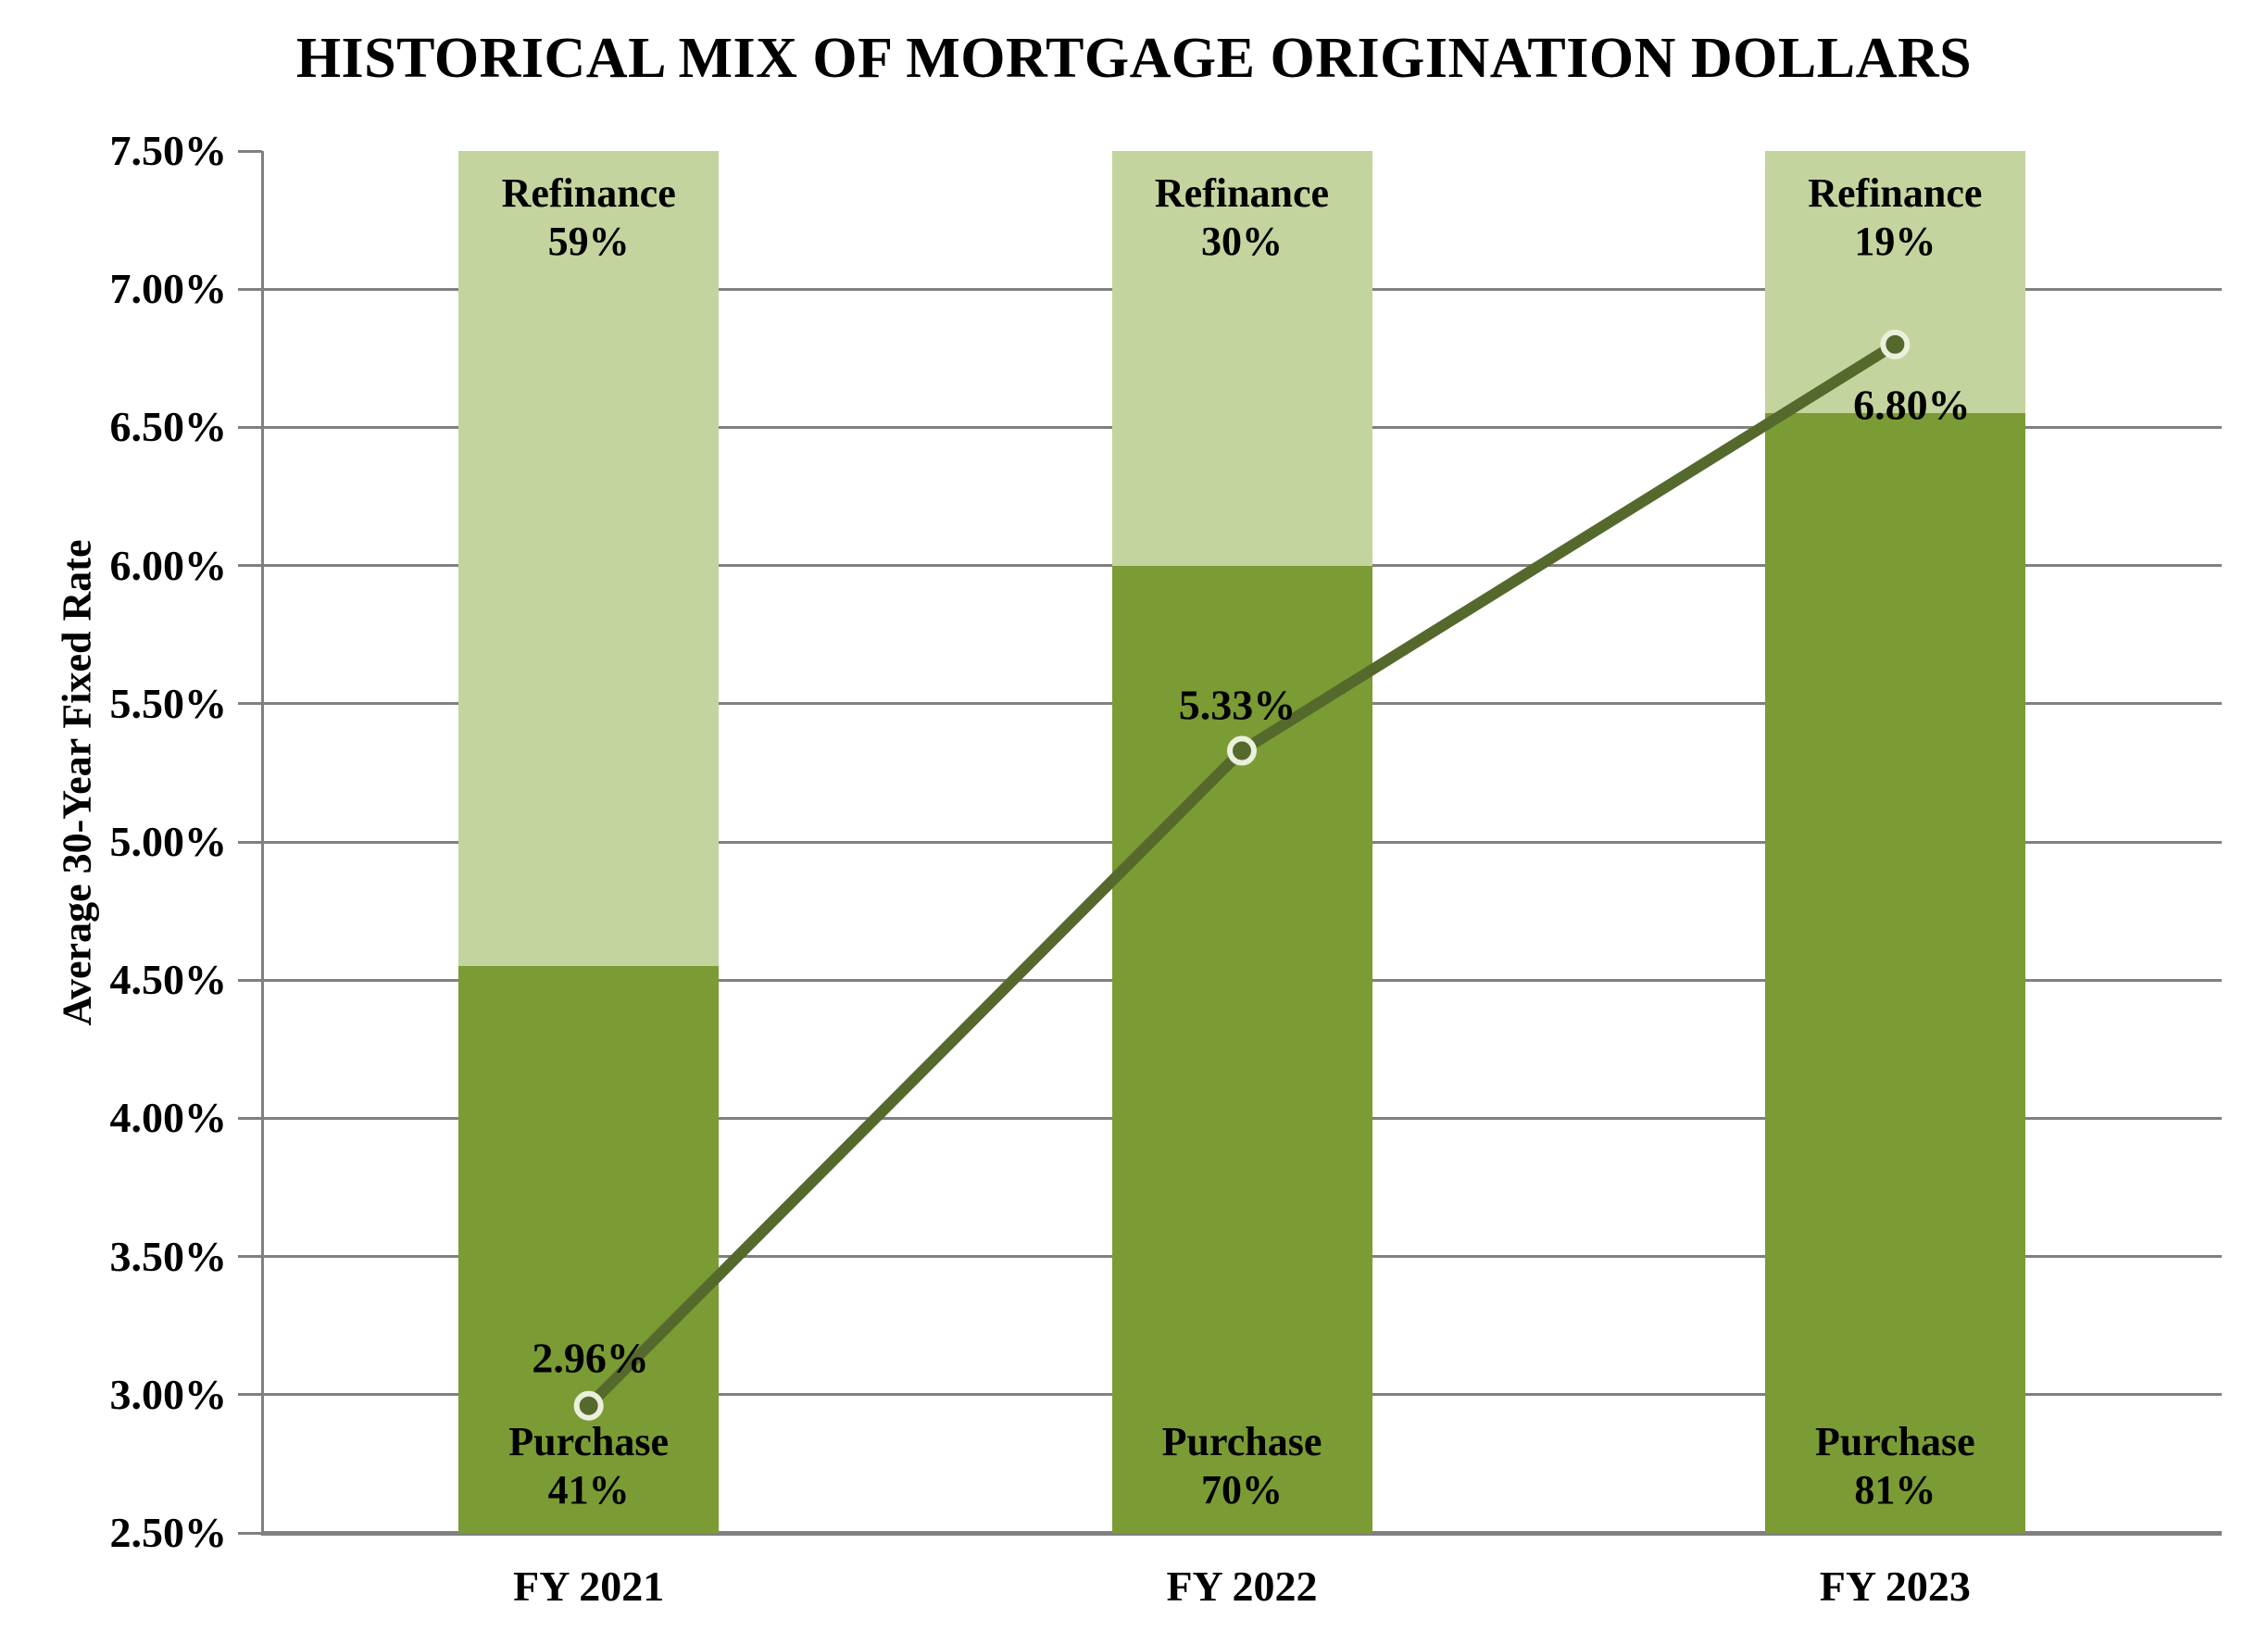  I want to click on y-tick-label: 7.50%, so click(168, 150).